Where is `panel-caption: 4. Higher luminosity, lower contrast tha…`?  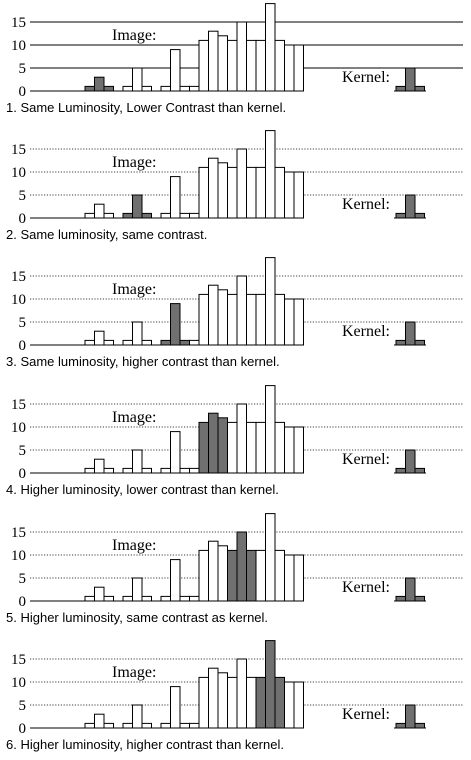
panel-caption: 4. Higher luminosity, lower contrast tha… is located at coordinates (142, 489).